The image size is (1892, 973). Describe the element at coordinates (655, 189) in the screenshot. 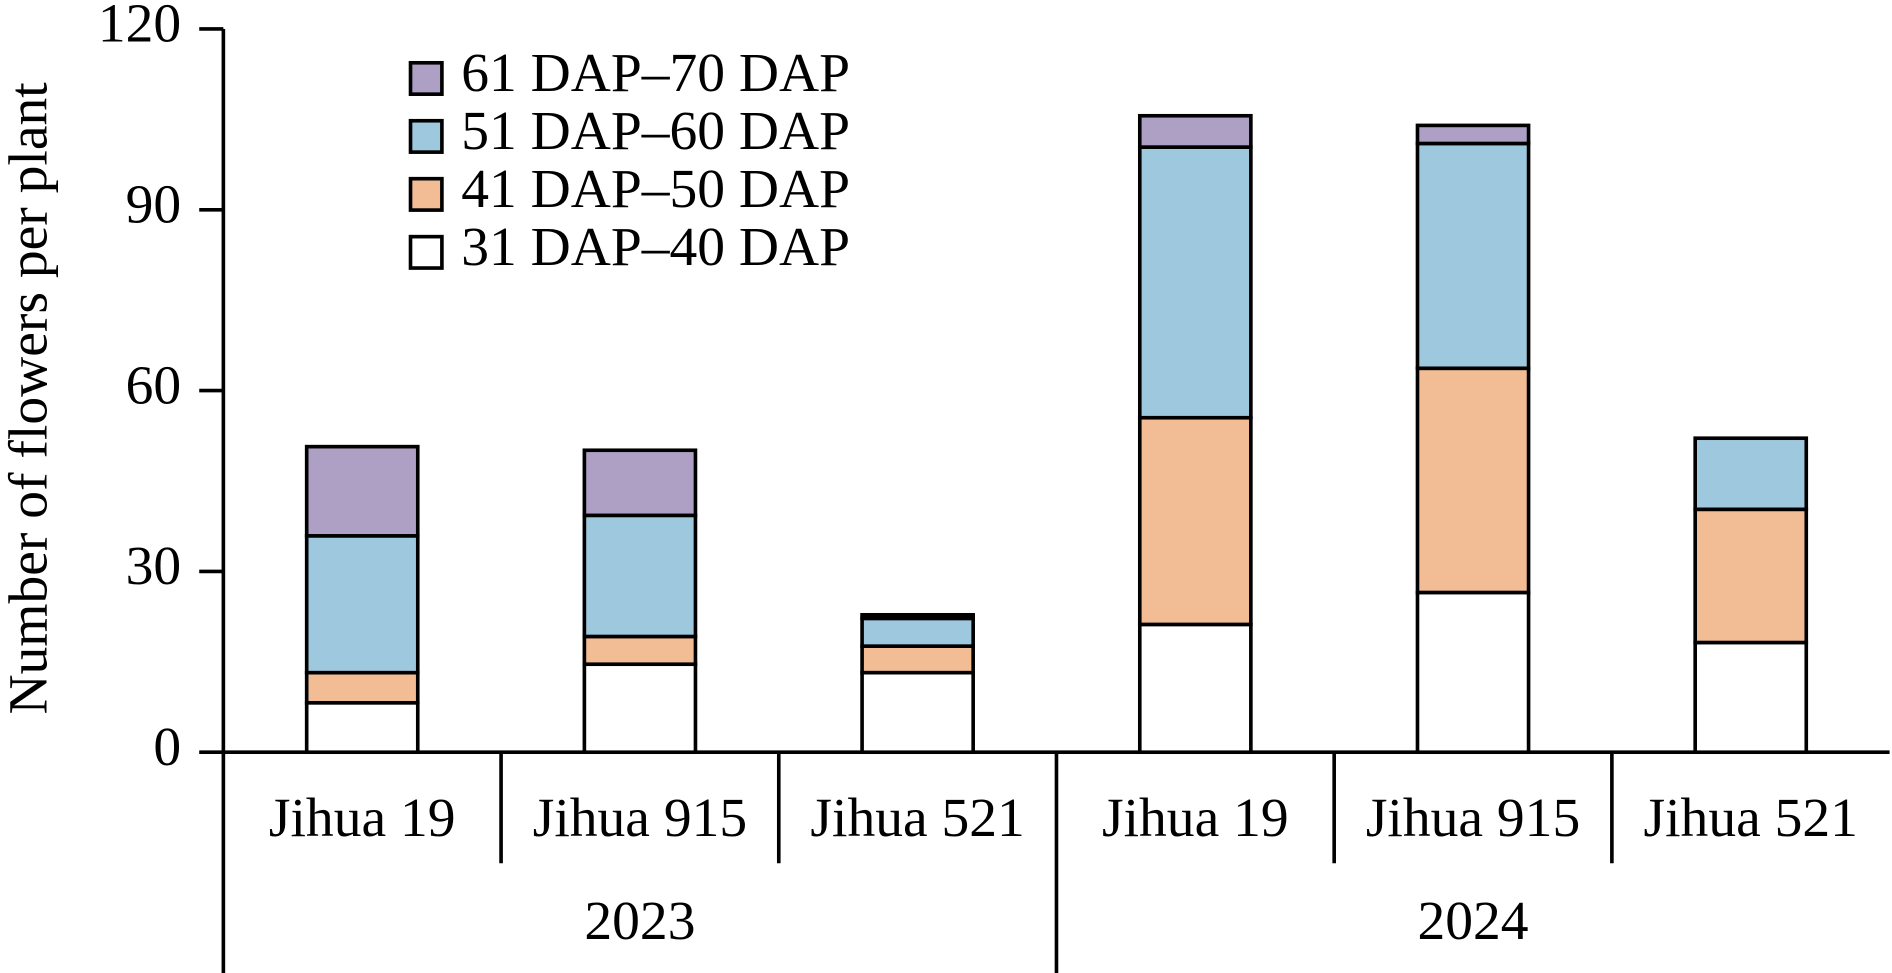

I see `legend-label: 41 DAP–50 DAP` at that location.